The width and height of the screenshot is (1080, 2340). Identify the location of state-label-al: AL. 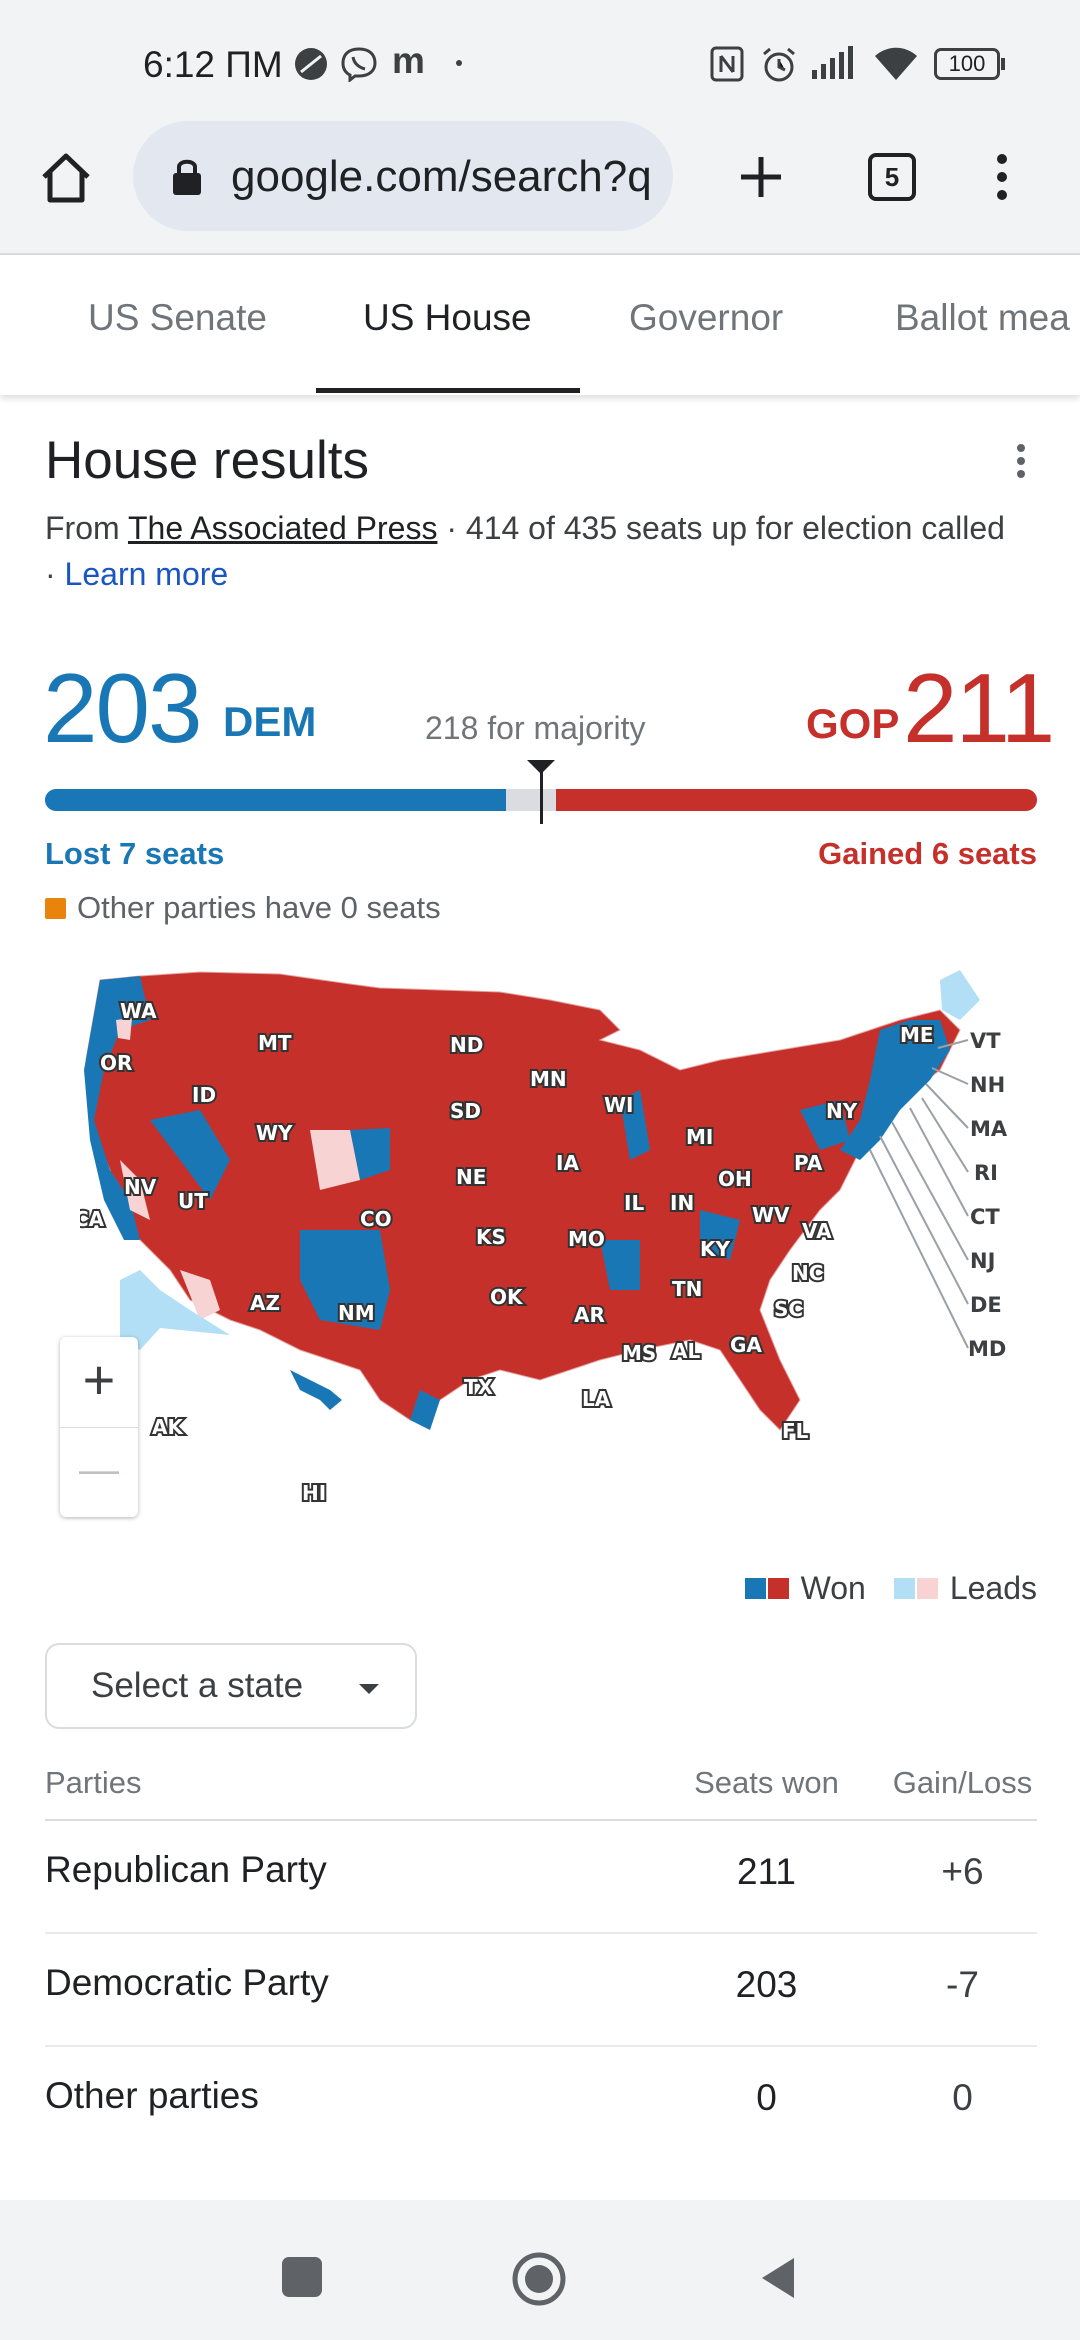
(686, 1351).